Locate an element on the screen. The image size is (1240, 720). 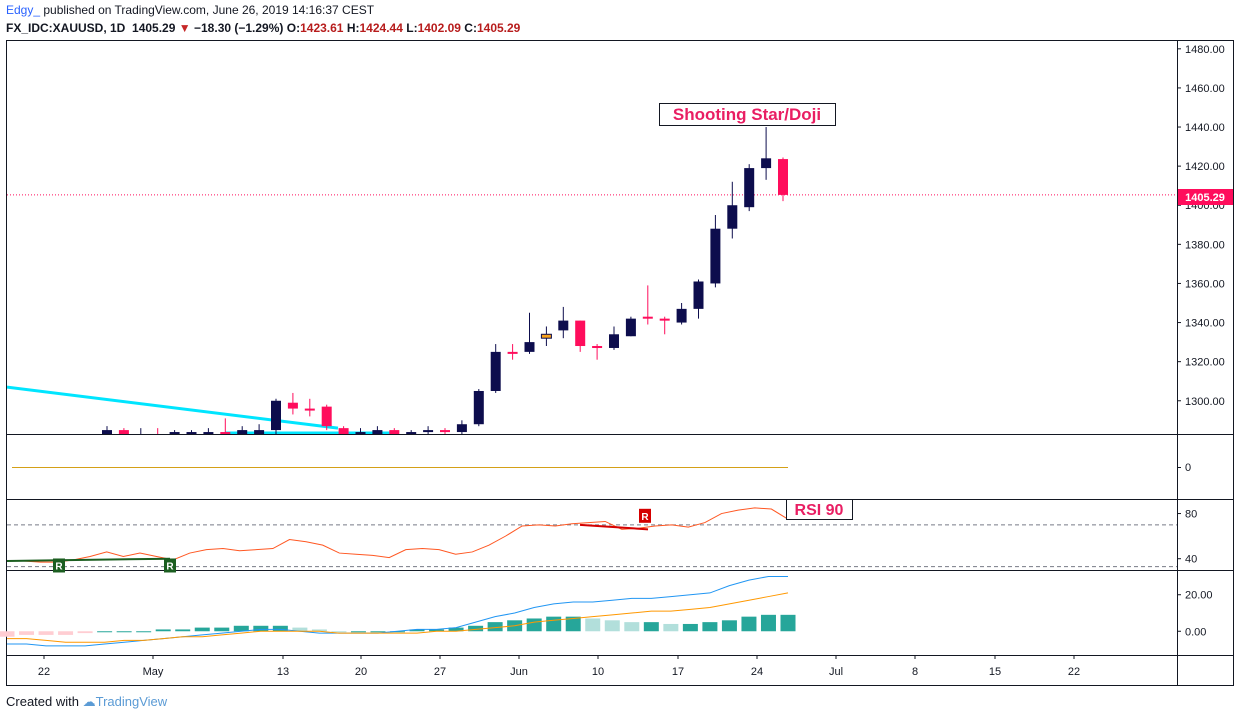
last-price: 1405.29 is located at coordinates (154, 28).